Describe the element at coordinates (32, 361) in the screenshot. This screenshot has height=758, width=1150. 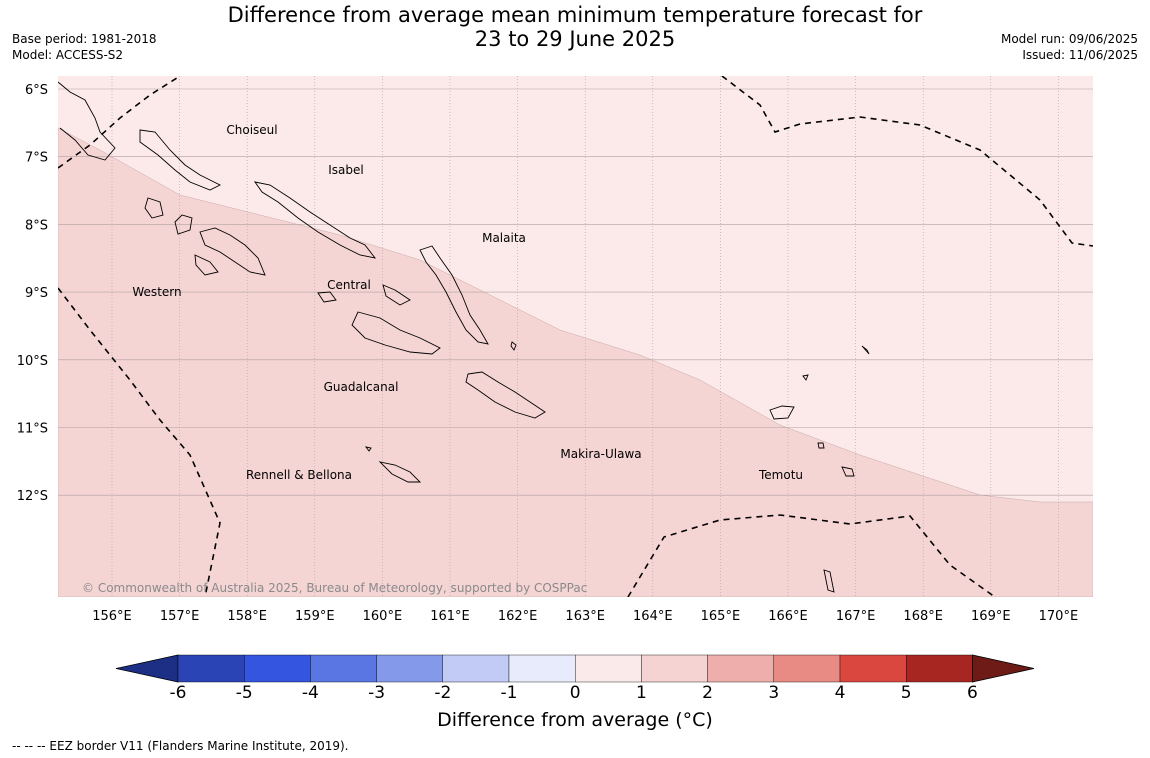
I see `lat-tick-label: 10°S` at that location.